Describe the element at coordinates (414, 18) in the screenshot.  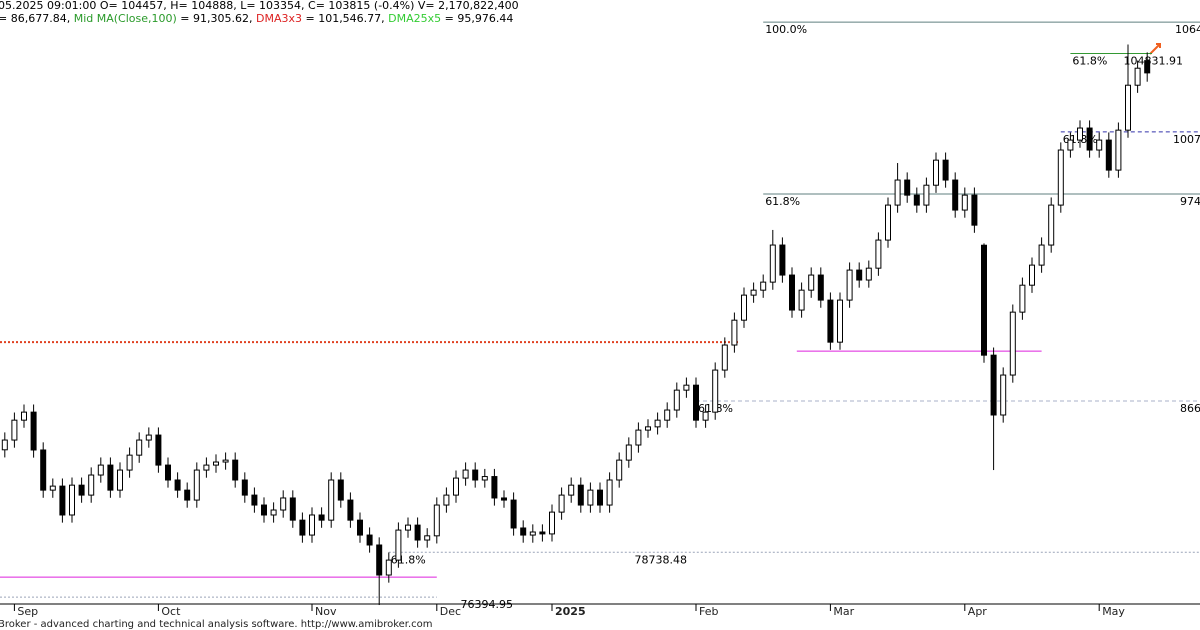
I see `header-segment: DMA25x5` at that location.